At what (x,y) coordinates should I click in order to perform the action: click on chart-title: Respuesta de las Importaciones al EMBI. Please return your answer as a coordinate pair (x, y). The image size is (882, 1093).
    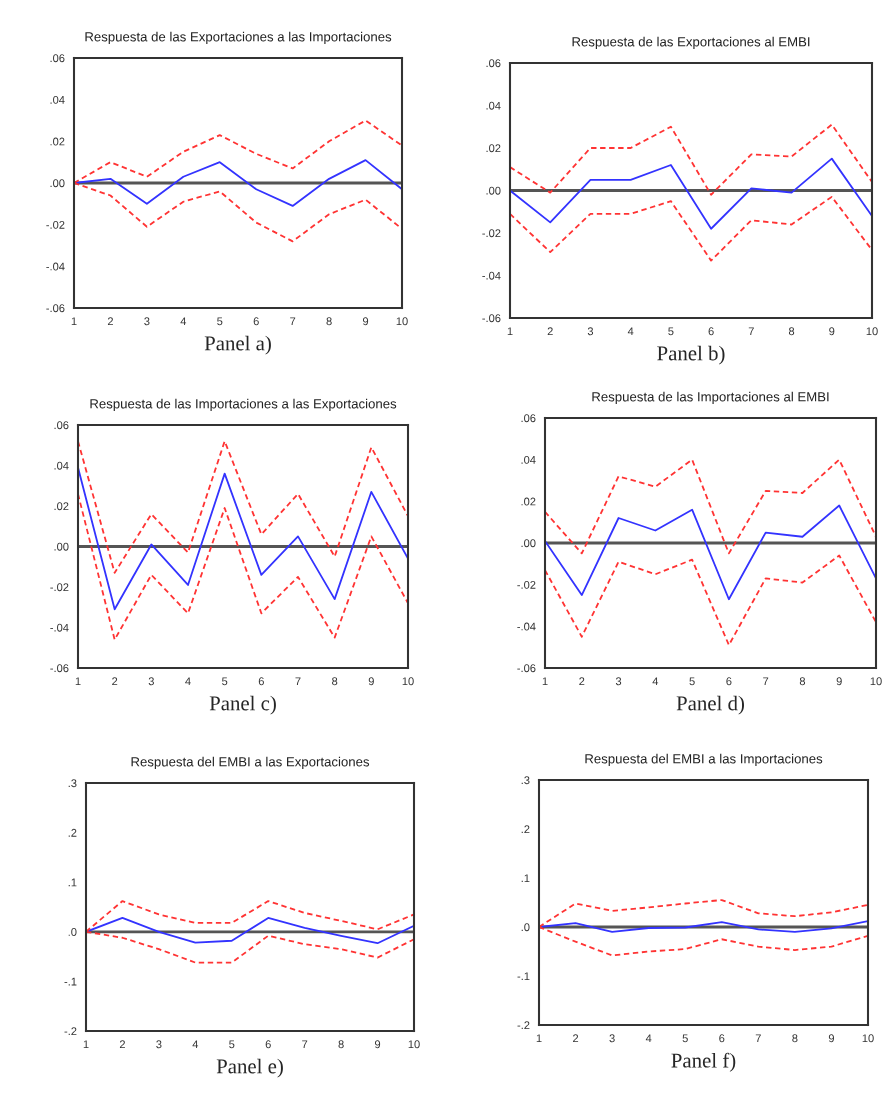
    Looking at the image, I should click on (710, 398).